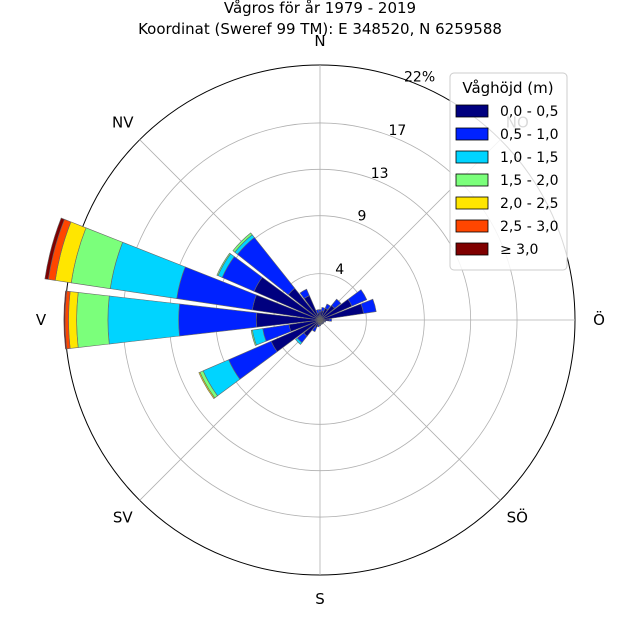 Image resolution: width=640 pixels, height=640 pixels. I want to click on legend-label: 1,0 - 1,5, so click(529, 158).